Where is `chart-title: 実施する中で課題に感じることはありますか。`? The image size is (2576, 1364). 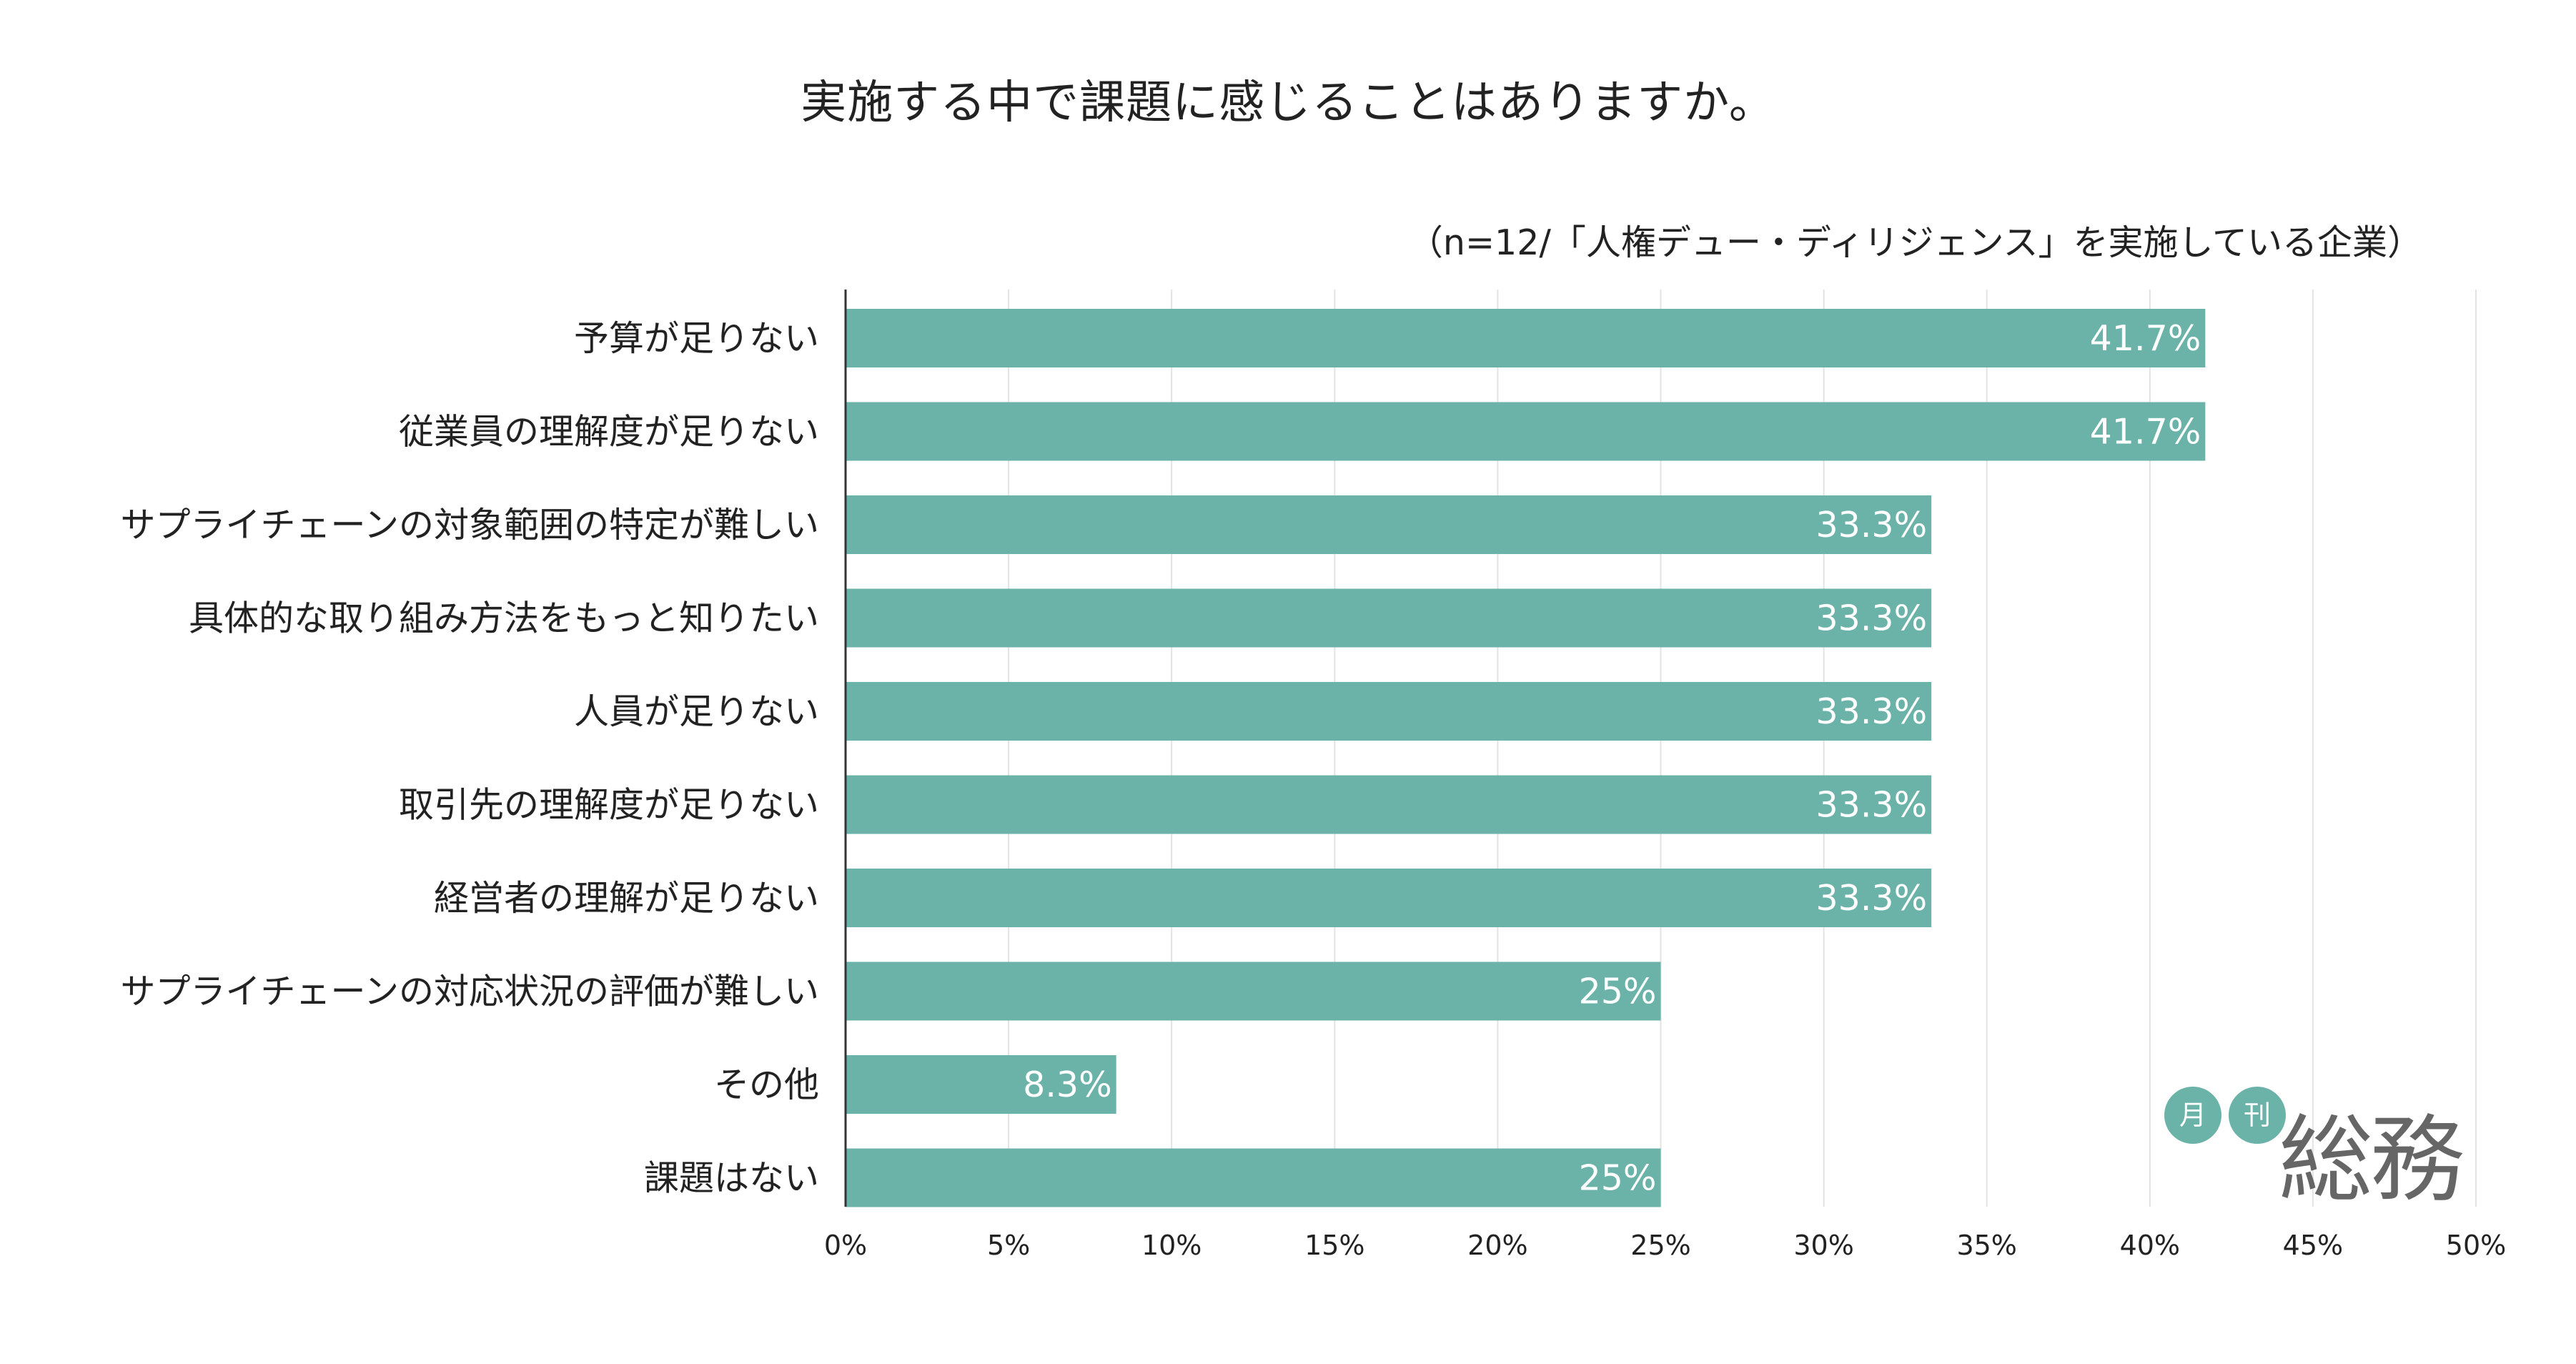 chart-title: 実施する中で課題に感じることはありますか。 is located at coordinates (1288, 102).